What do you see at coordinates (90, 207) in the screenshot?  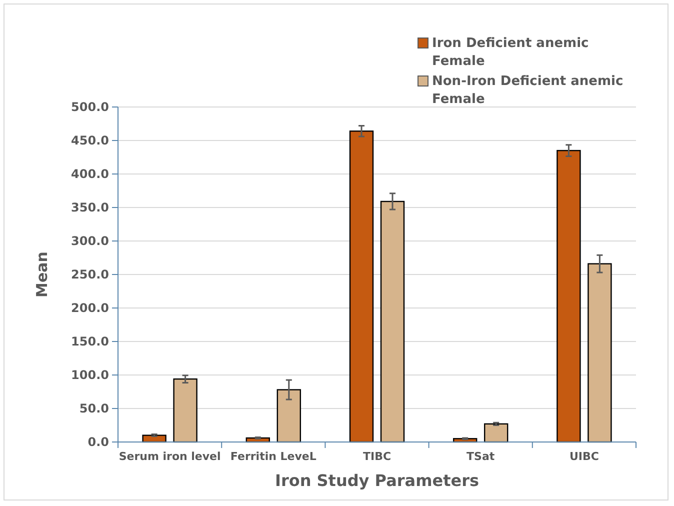 I see `y-tick-label: 350.0` at bounding box center [90, 207].